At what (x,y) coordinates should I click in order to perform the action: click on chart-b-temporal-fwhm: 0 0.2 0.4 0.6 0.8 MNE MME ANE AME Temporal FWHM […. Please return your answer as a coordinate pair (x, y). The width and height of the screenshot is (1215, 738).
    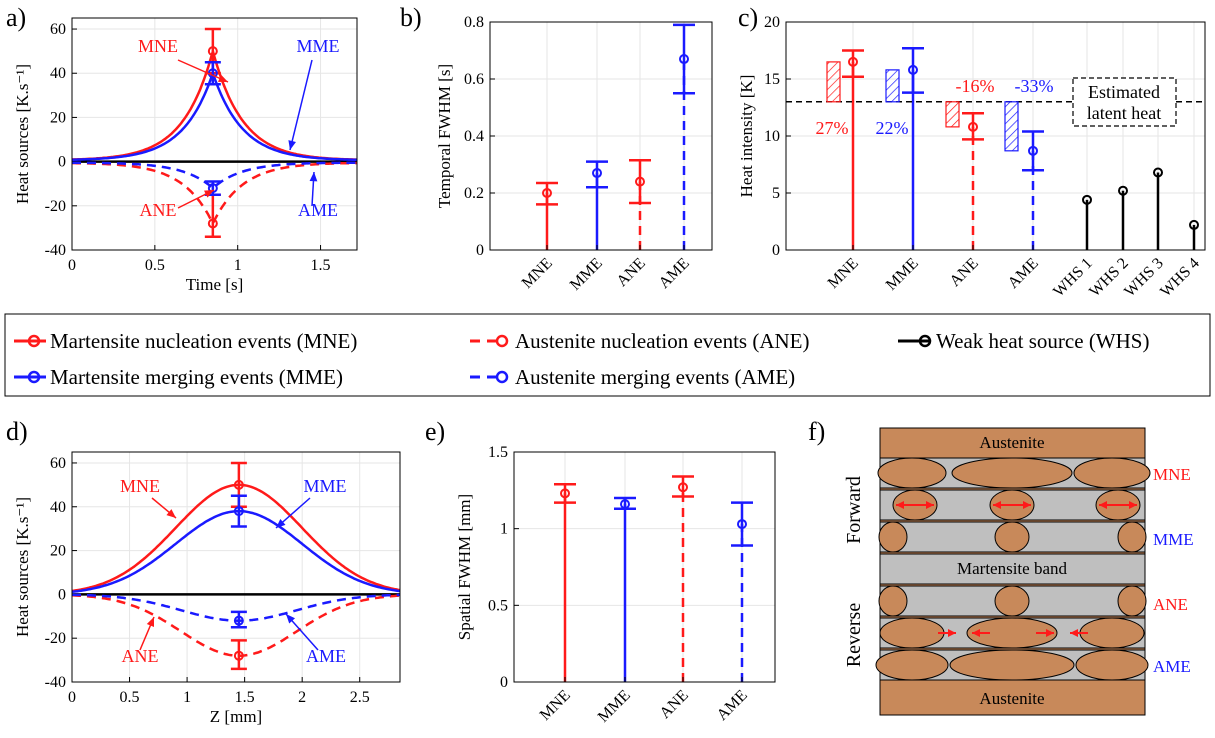
    Looking at the image, I should click on (574, 154).